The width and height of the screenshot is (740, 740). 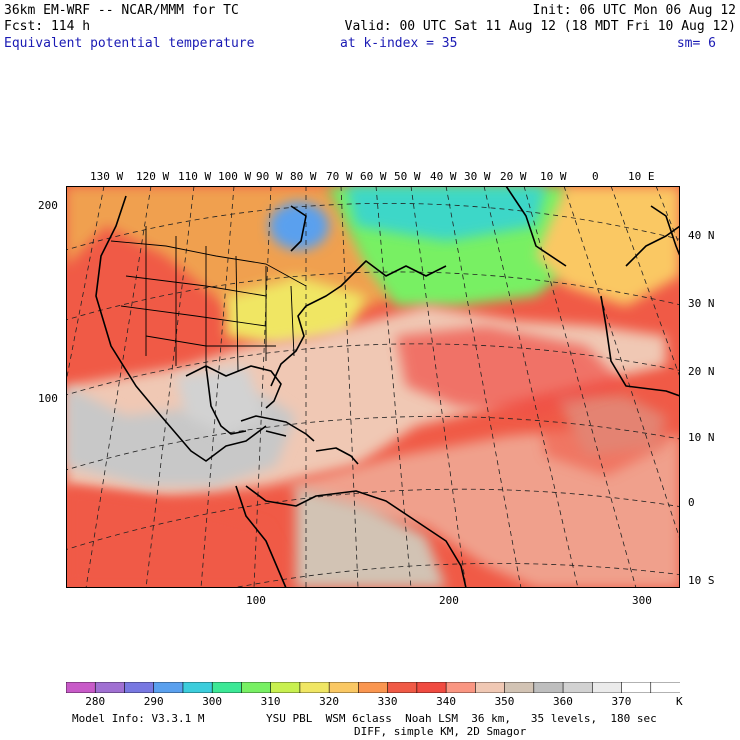 What do you see at coordinates (195, 176) in the screenshot?
I see `lon-label: 110 W` at bounding box center [195, 176].